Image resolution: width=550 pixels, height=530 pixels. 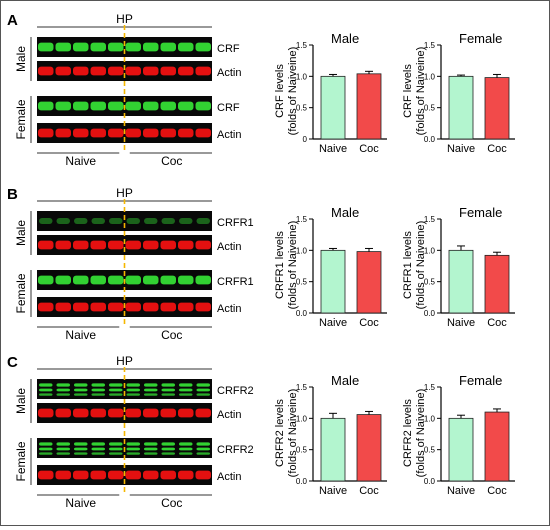 I want to click on panel-c-male-target-blot, so click(x=124, y=389).